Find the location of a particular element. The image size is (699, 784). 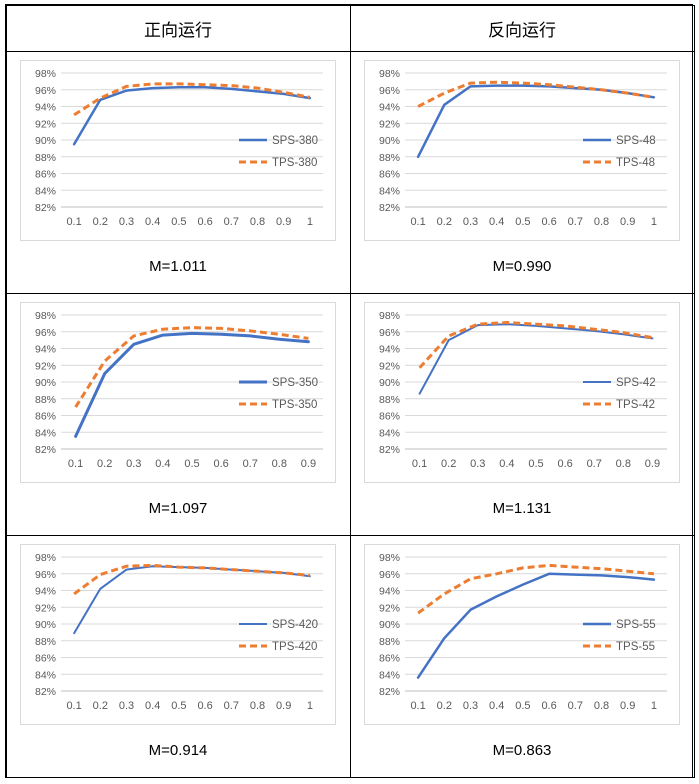

m-ratio-label-4: M=1.131 is located at coordinates (522, 508).